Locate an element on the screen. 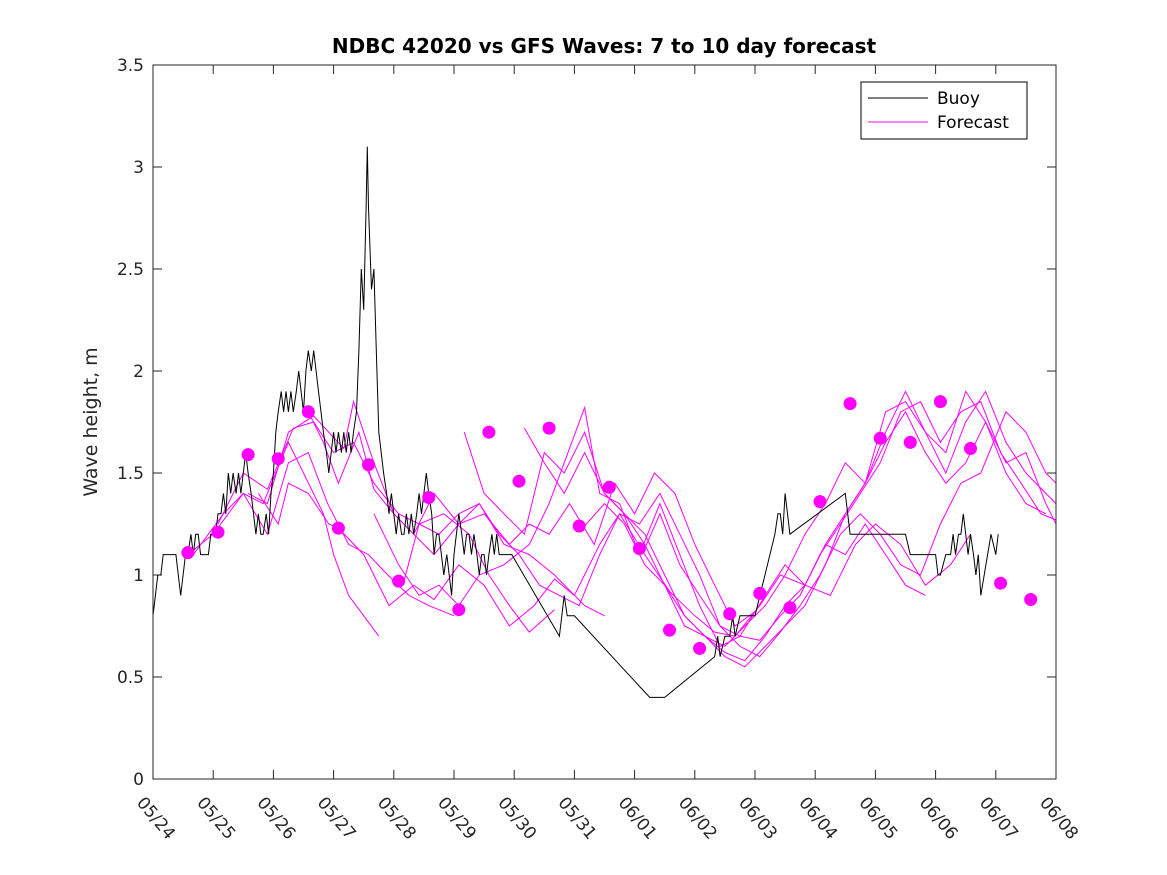  y-tick-label: 1 is located at coordinates (138, 576).